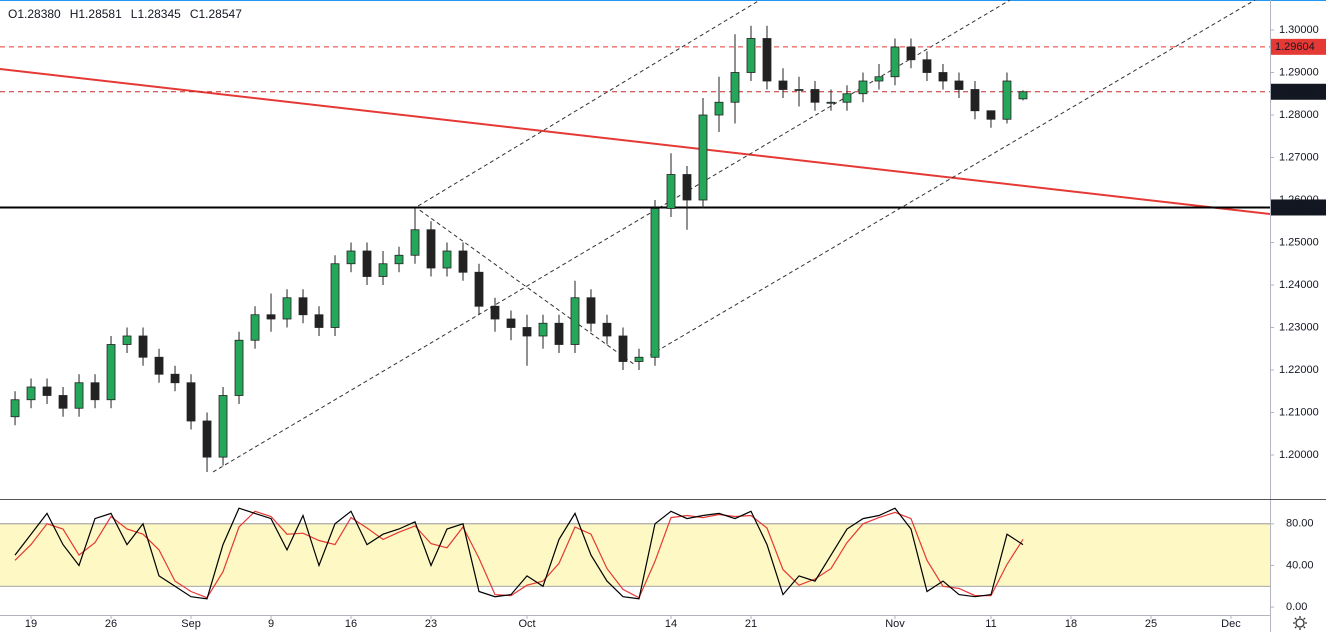 This screenshot has height=632, width=1326. I want to click on x-tick-label: Sep, so click(191, 624).